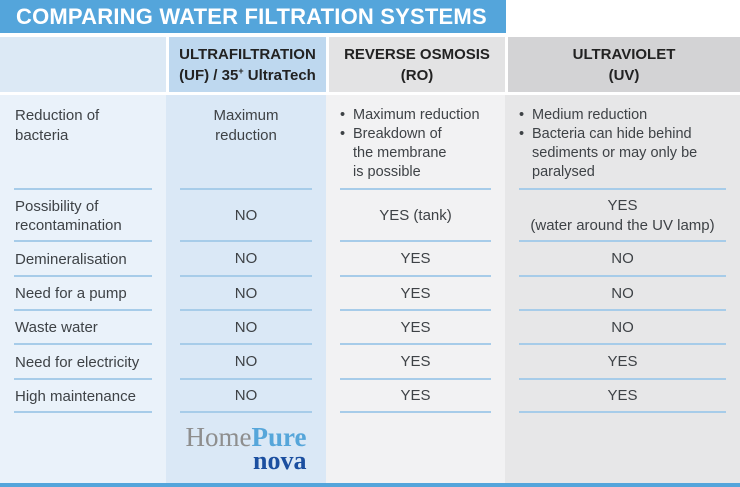 Image resolution: width=740 pixels, height=487 pixels. What do you see at coordinates (83, 259) in the screenshot?
I see `row-label: Demineralisation` at bounding box center [83, 259].